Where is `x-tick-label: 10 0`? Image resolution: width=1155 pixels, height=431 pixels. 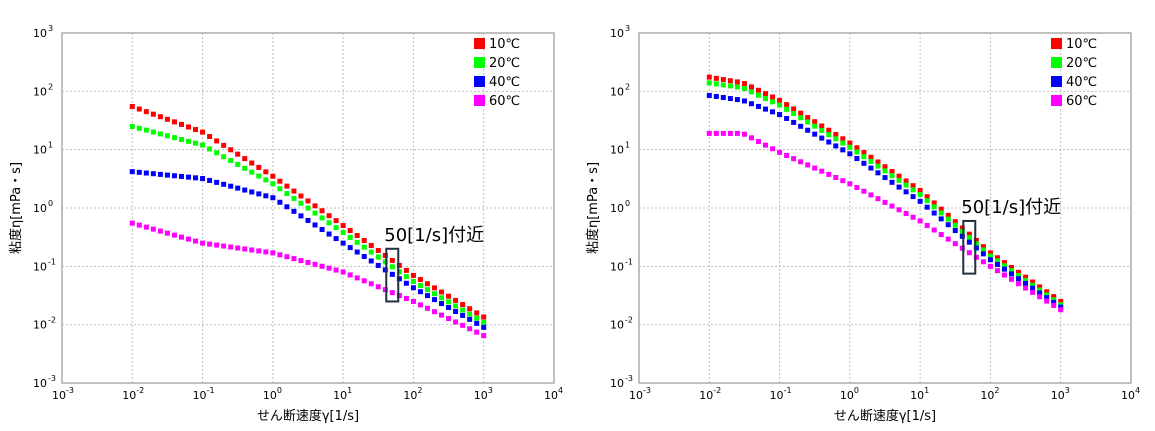
x-tick-label: 10 0 is located at coordinates (272, 394).